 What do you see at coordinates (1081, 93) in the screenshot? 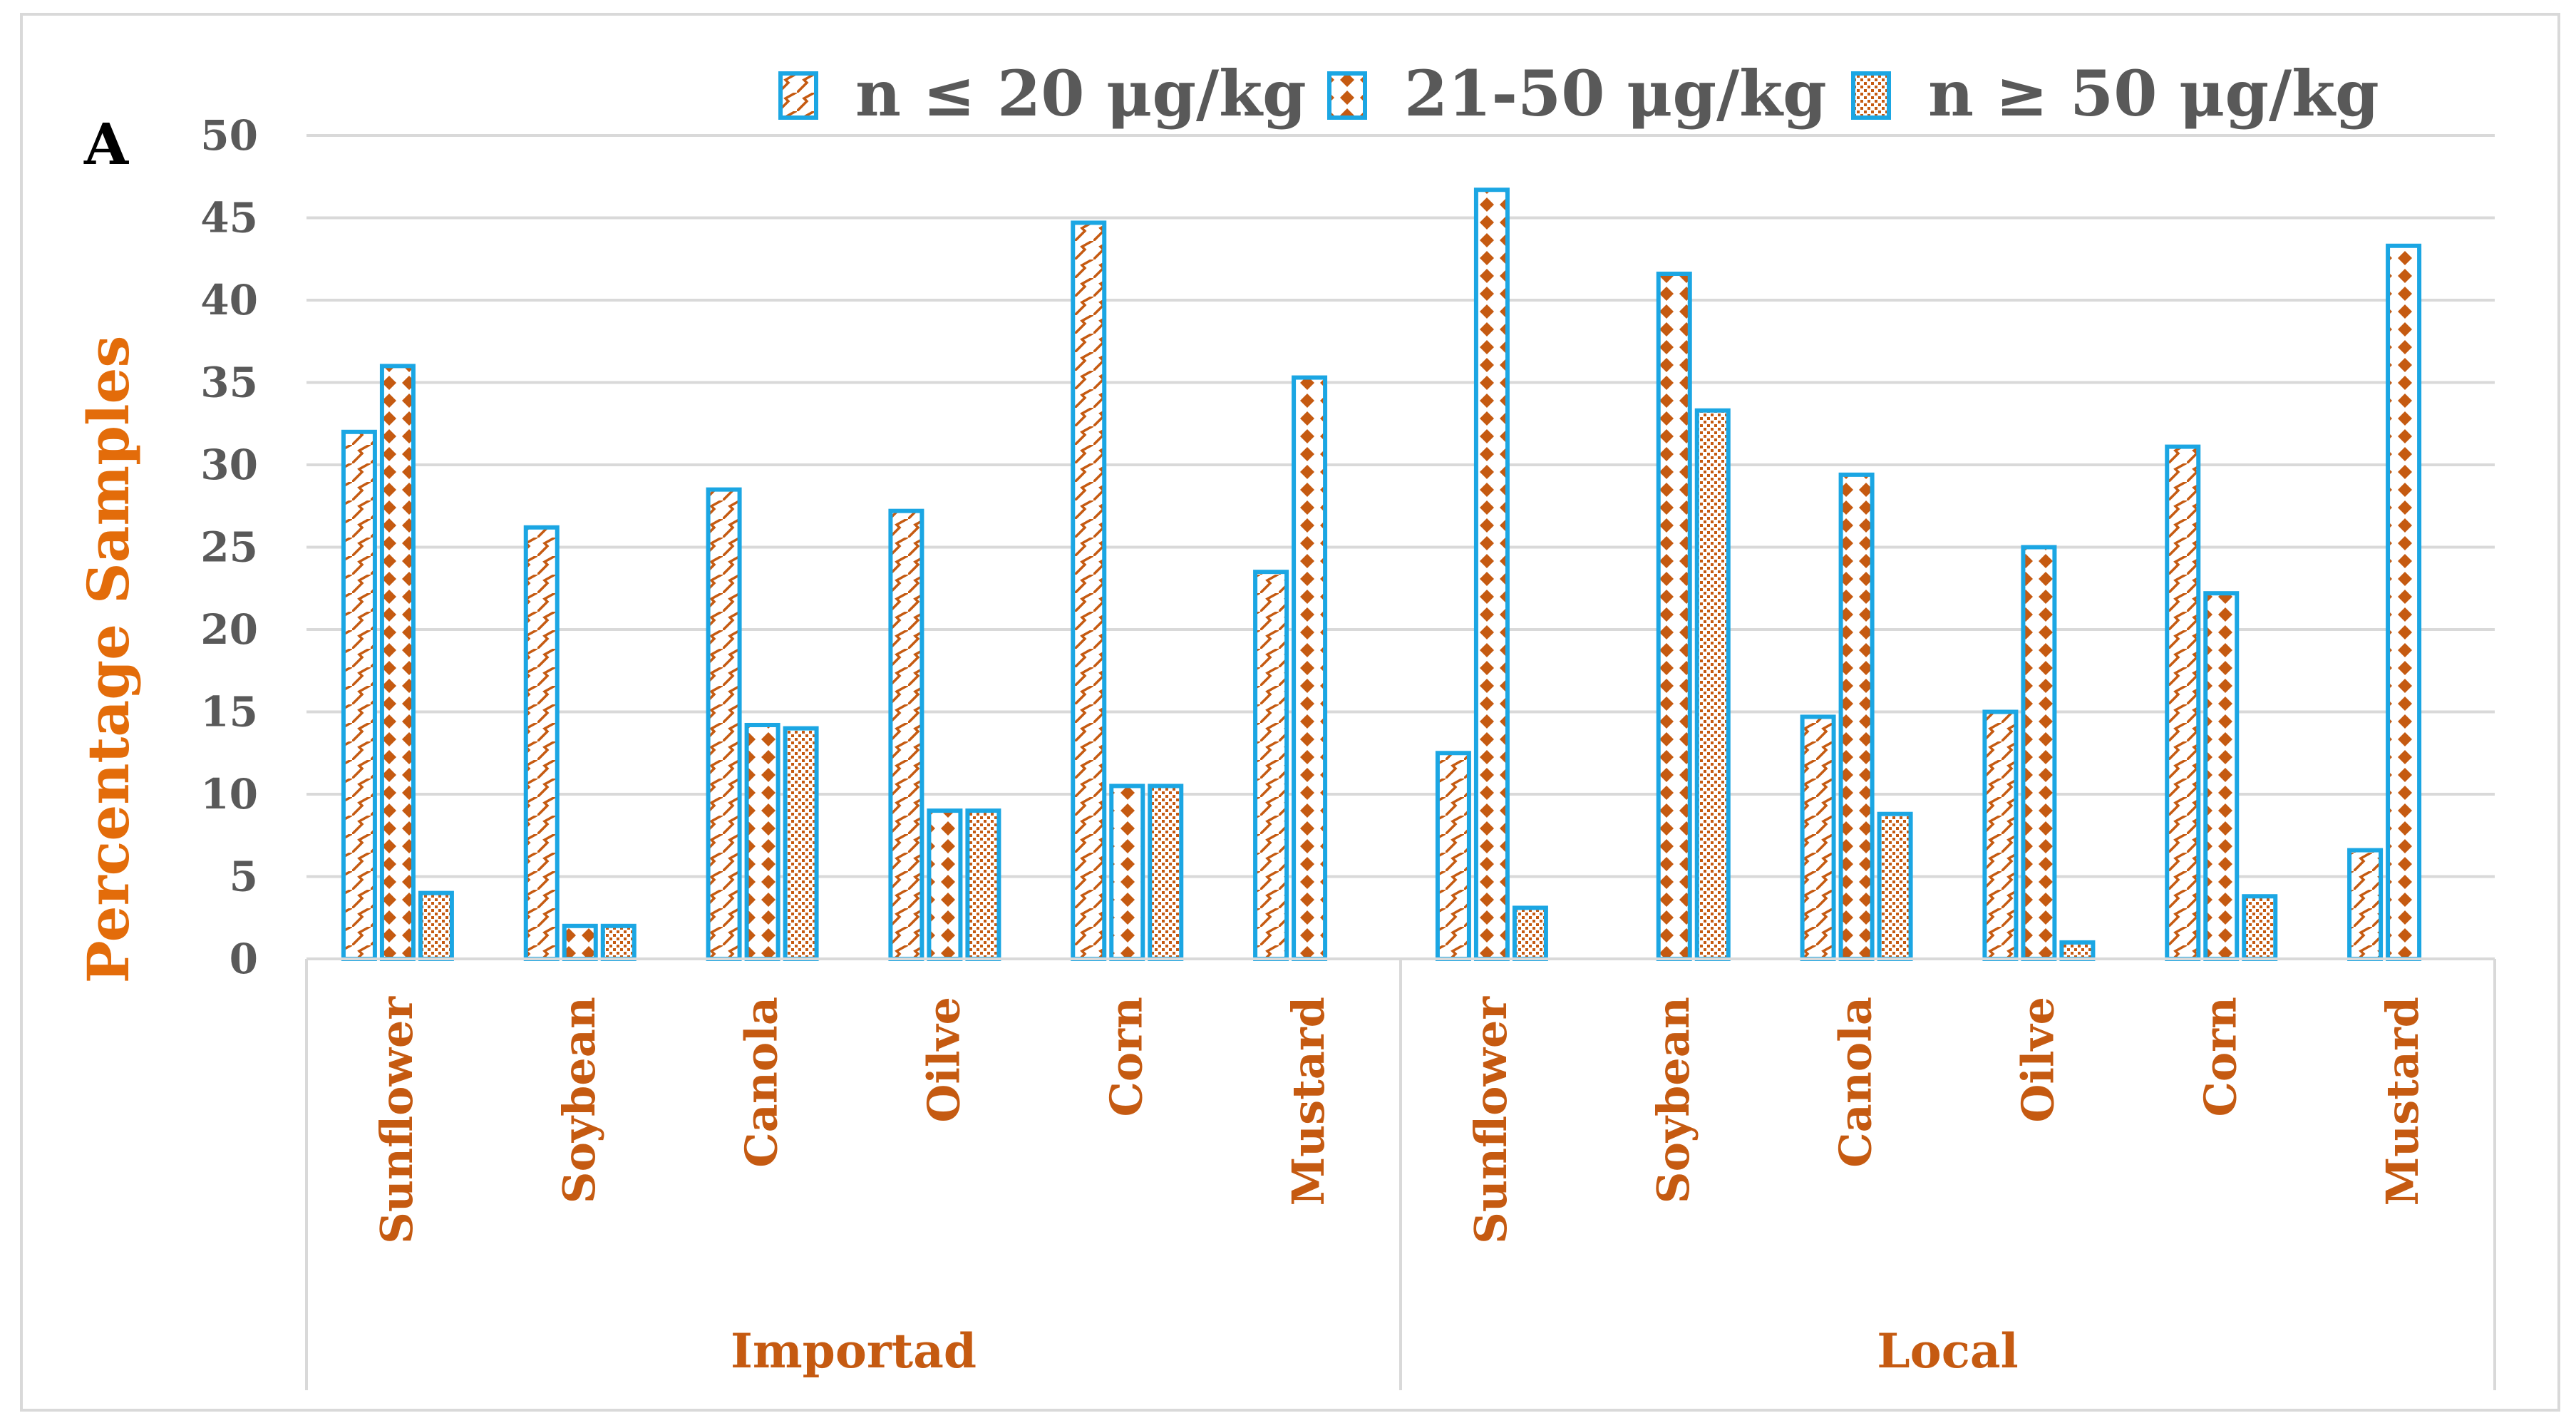
I see `legend-label: n ≤ 20 μg/kg` at bounding box center [1081, 93].